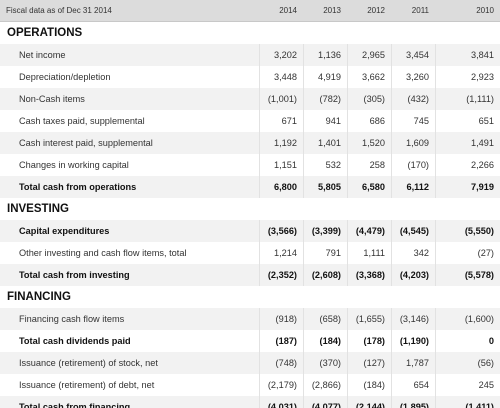 This screenshot has height=408, width=500. Describe the element at coordinates (281, 231) in the screenshot. I see `row-value: (3,566)` at that location.